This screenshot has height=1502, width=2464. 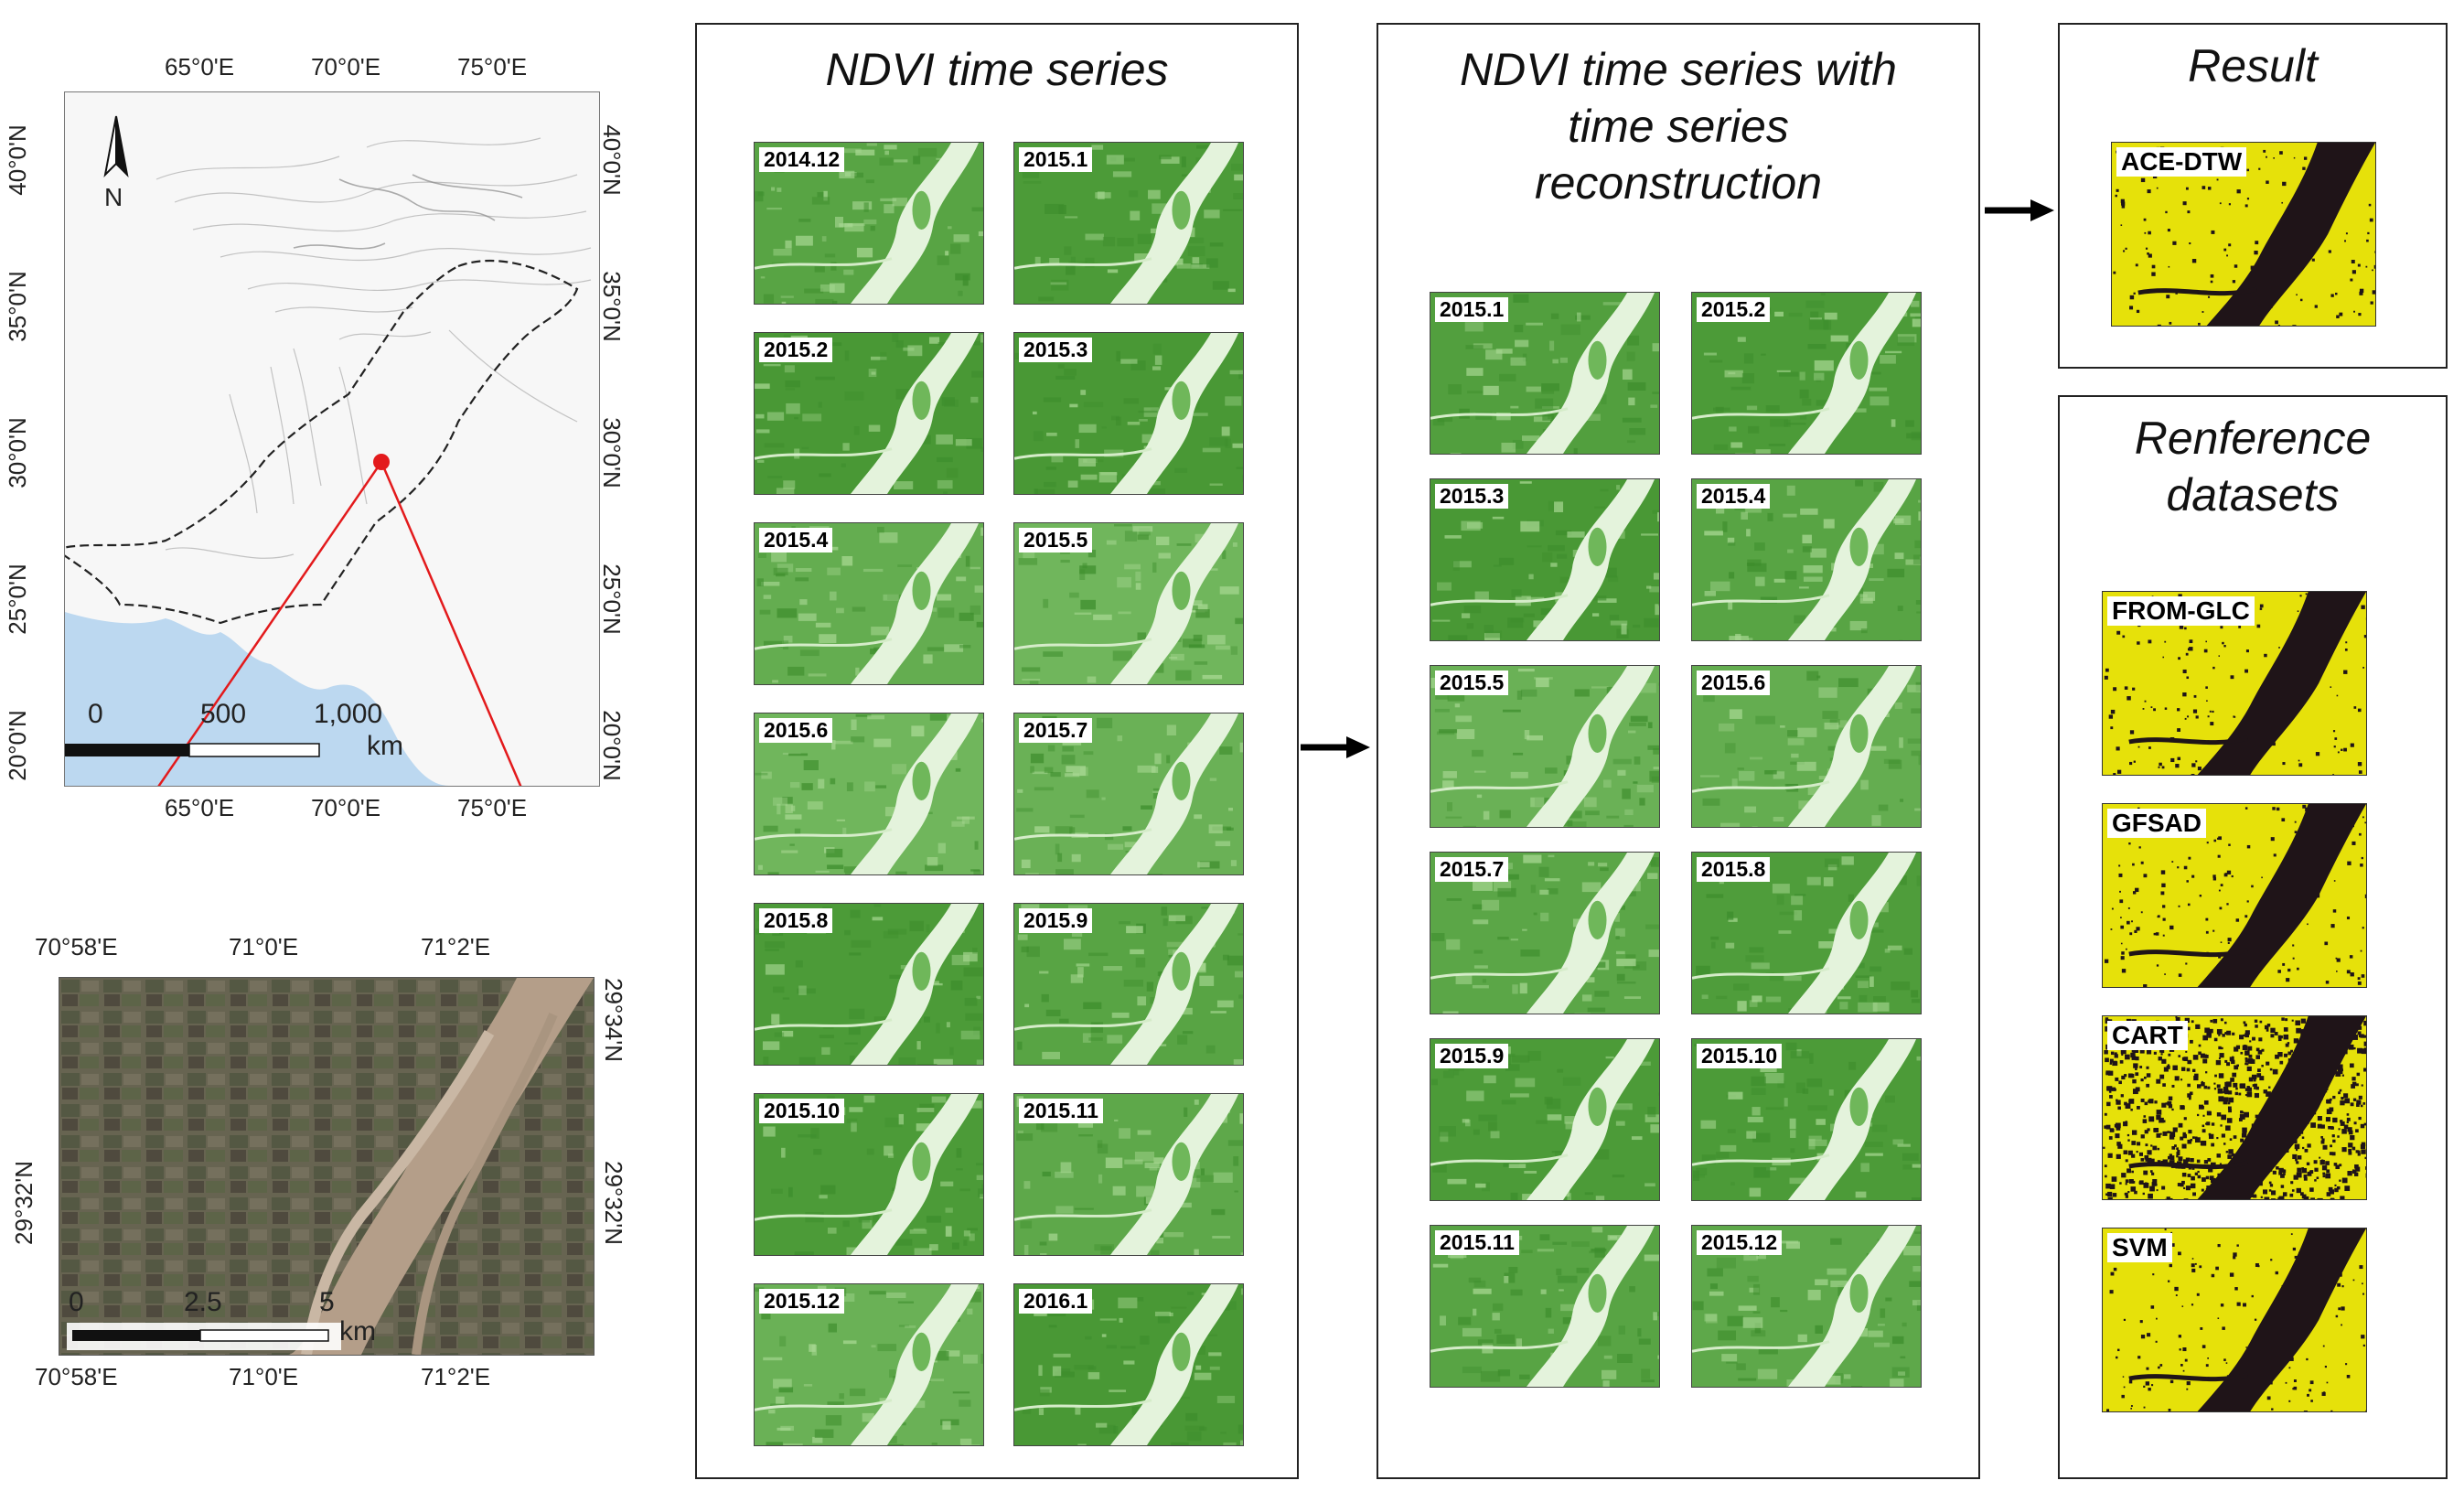 I want to click on classification-tile: ACE-DTW, so click(x=2244, y=234).